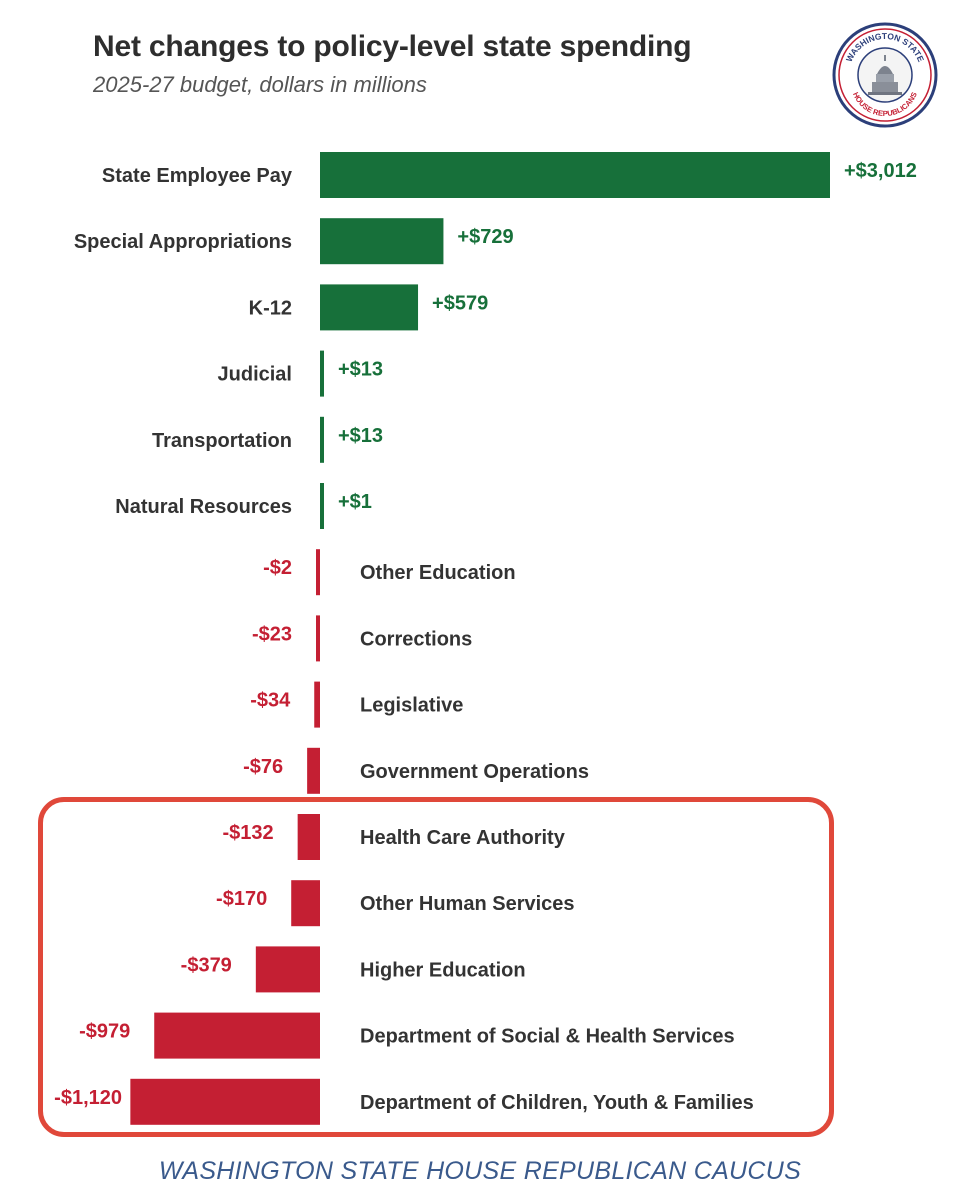 The image size is (960, 1200). I want to click on category-label-k-12: K-12, so click(270, 308).